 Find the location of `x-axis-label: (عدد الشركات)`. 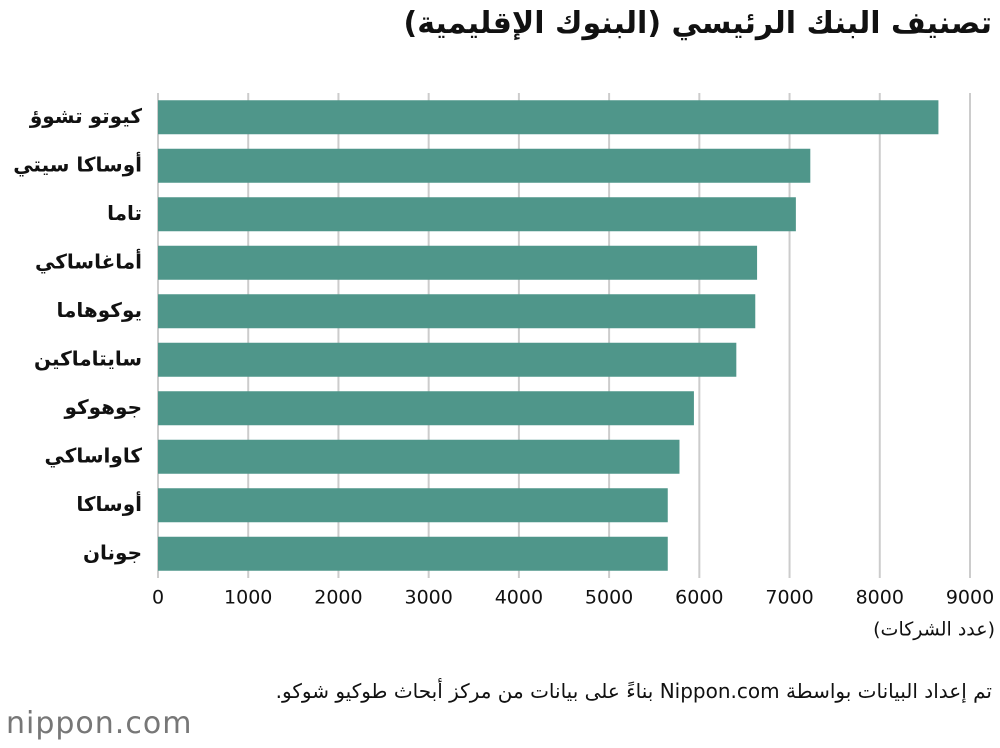

x-axis-label: (عدد الشركات) is located at coordinates (934, 630).